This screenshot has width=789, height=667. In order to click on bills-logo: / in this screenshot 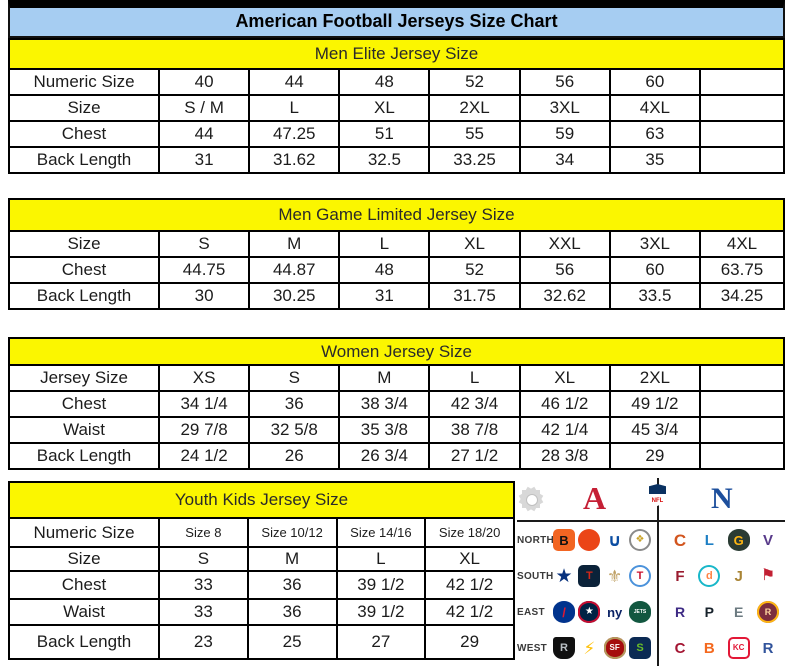, I will do `click(564, 612)`.